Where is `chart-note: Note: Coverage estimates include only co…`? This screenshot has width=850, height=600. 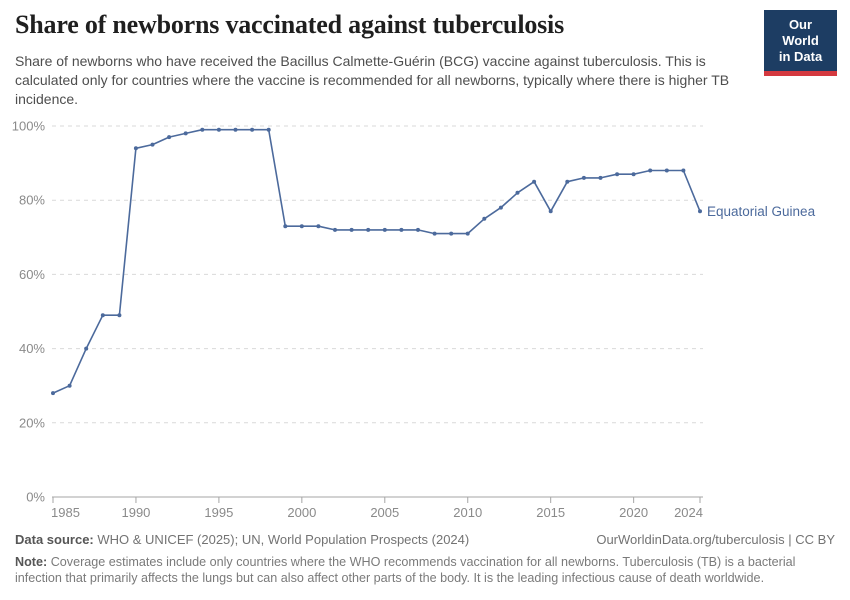
chart-note: Note: Coverage estimates include only co… is located at coordinates (425, 570).